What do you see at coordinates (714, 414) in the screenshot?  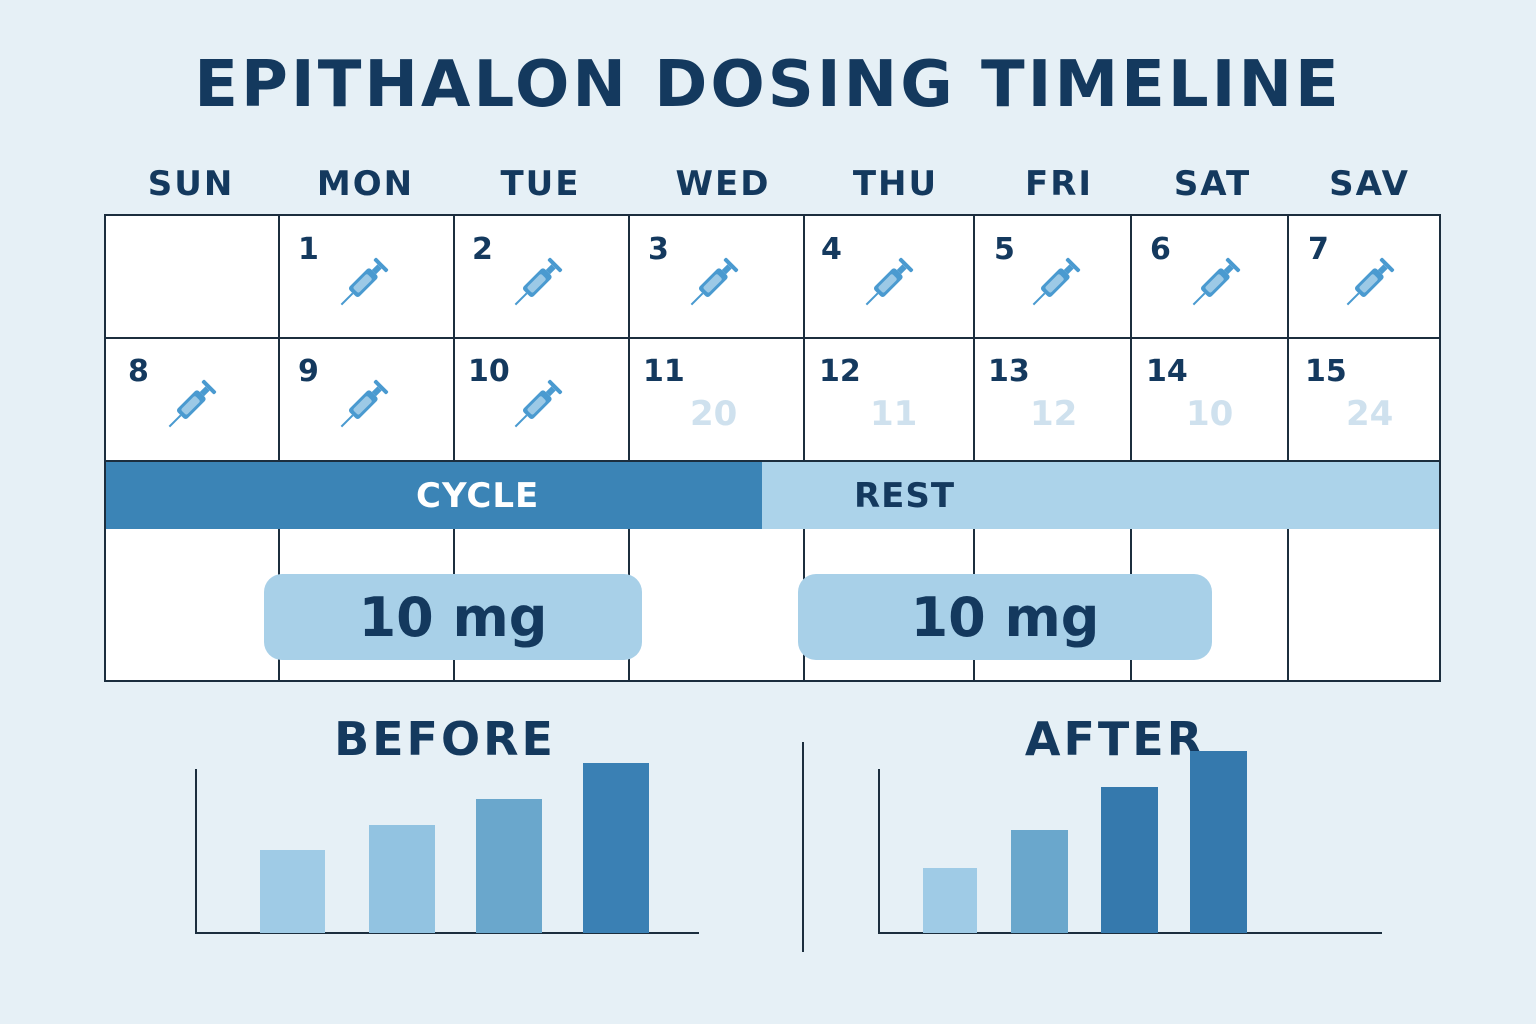 I see `faded-number: 20` at bounding box center [714, 414].